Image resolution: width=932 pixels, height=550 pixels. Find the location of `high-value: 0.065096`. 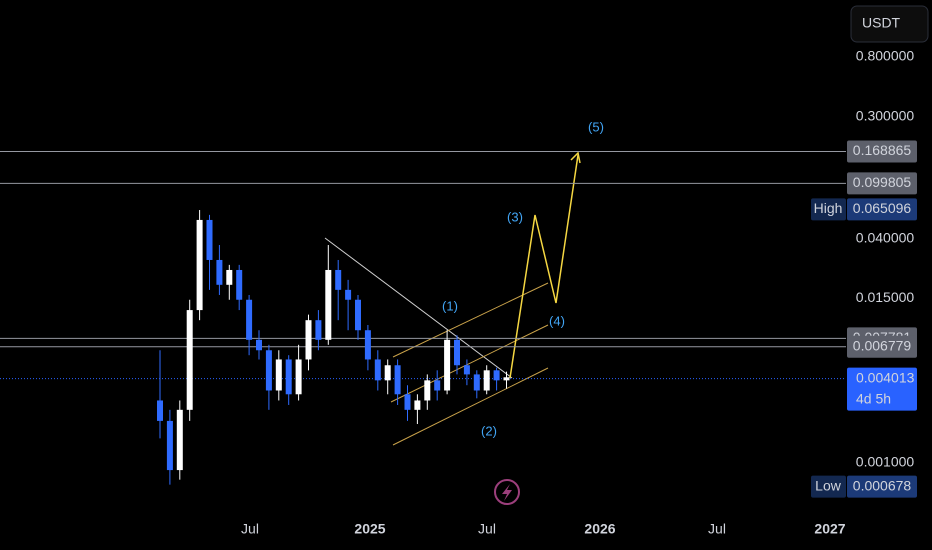

high-value: 0.065096 is located at coordinates (882, 208).